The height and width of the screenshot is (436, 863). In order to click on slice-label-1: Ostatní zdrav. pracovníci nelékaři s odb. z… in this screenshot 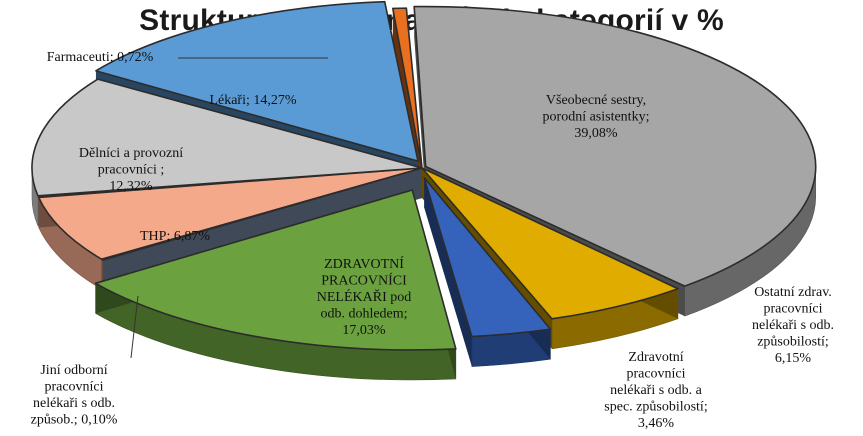, I will do `click(793, 325)`.